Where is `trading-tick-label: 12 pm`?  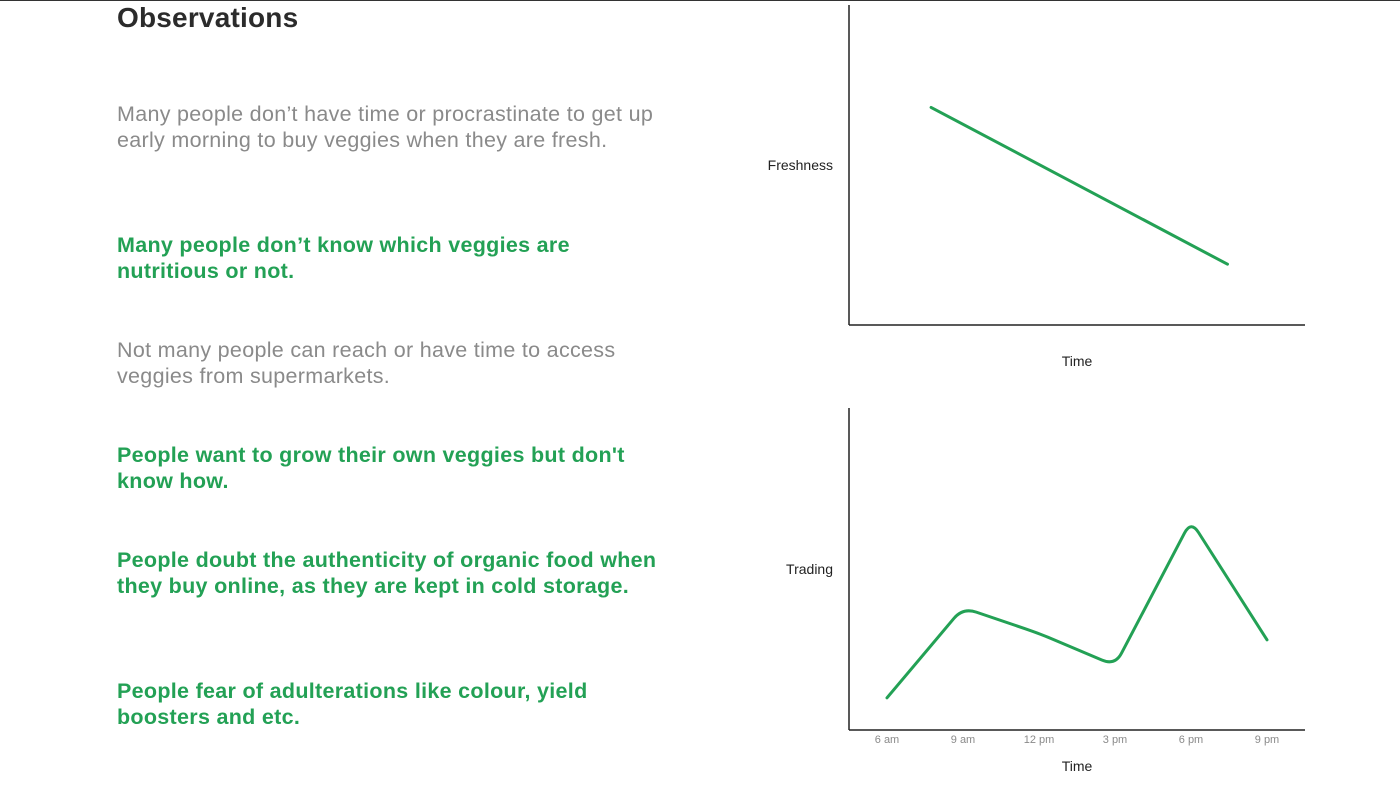
trading-tick-label: 12 pm is located at coordinates (1039, 740).